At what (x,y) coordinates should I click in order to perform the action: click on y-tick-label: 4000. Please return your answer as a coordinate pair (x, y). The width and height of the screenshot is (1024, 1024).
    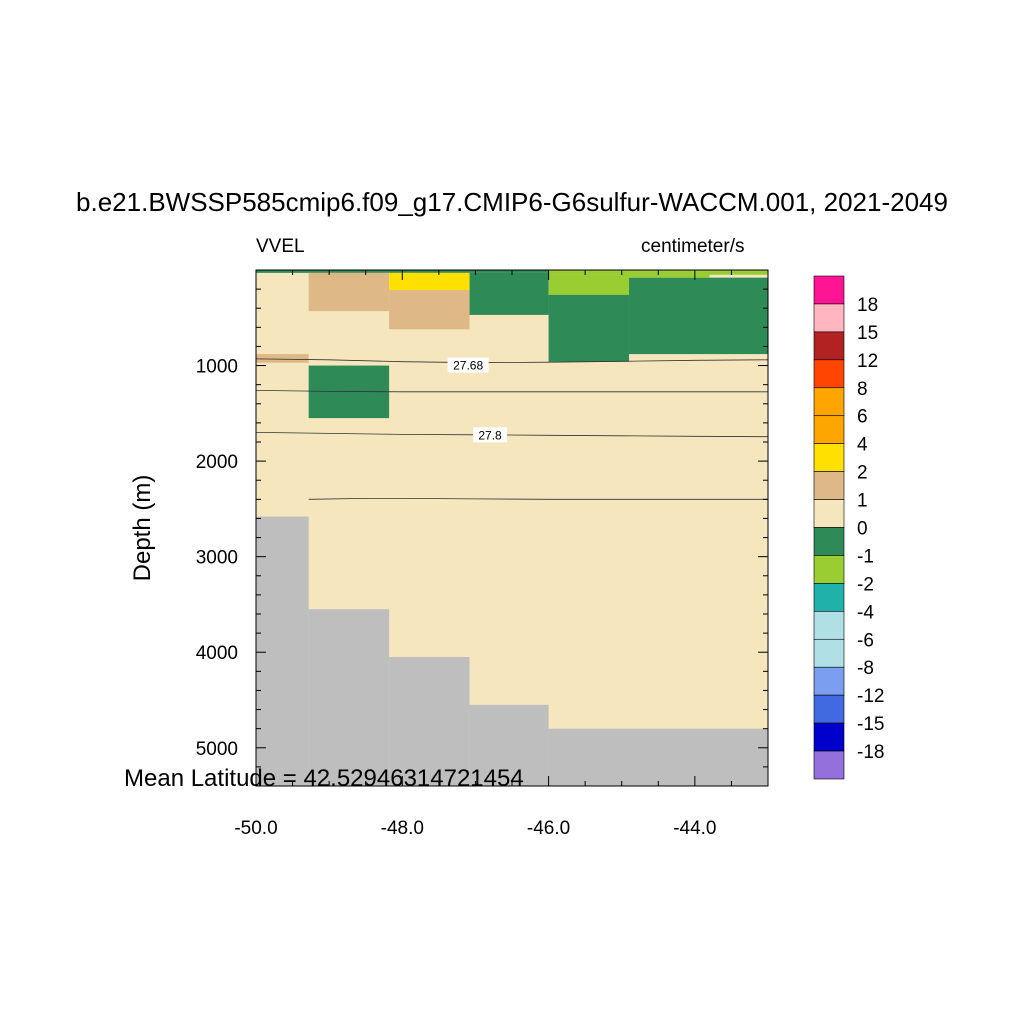
    Looking at the image, I should click on (217, 653).